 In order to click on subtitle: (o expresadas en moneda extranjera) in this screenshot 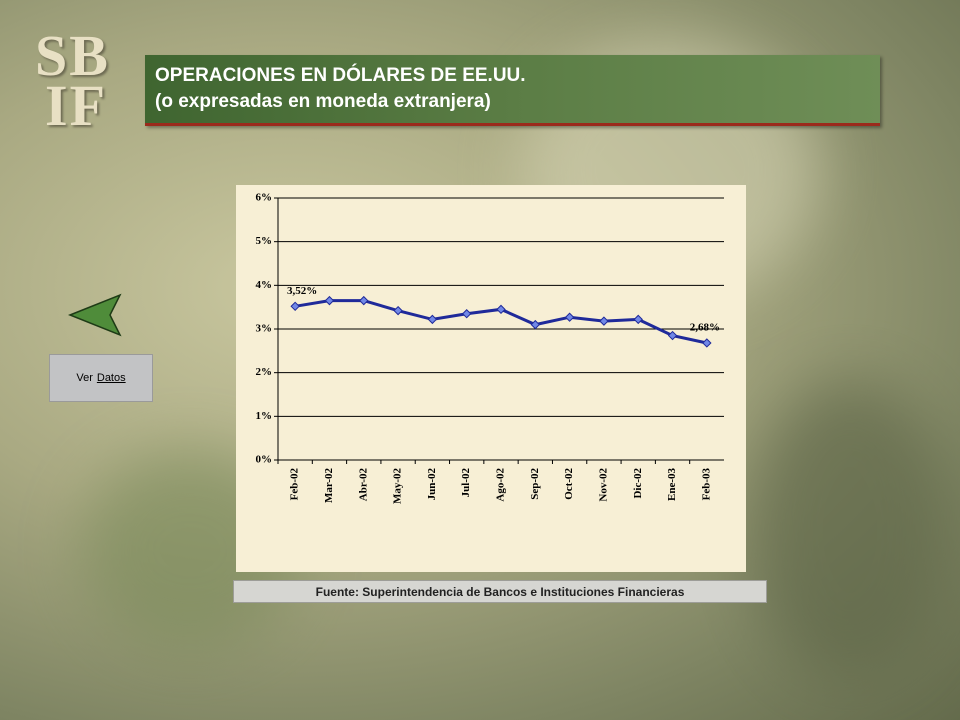, I will do `click(323, 101)`.